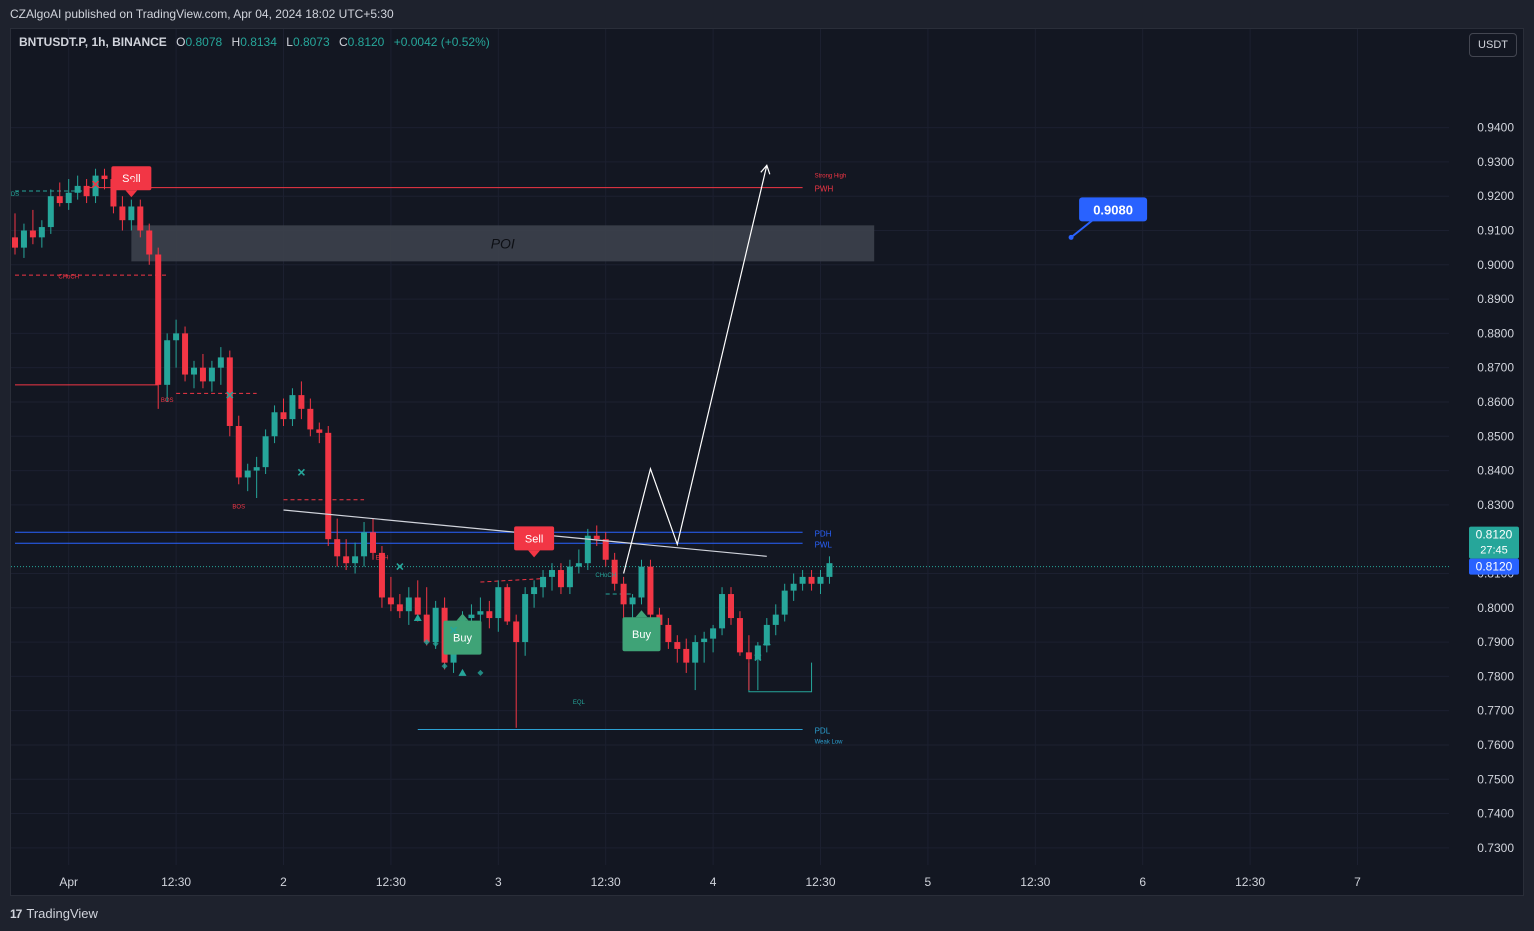  I want to click on y-tick-label: 0.8900, so click(1495, 299).